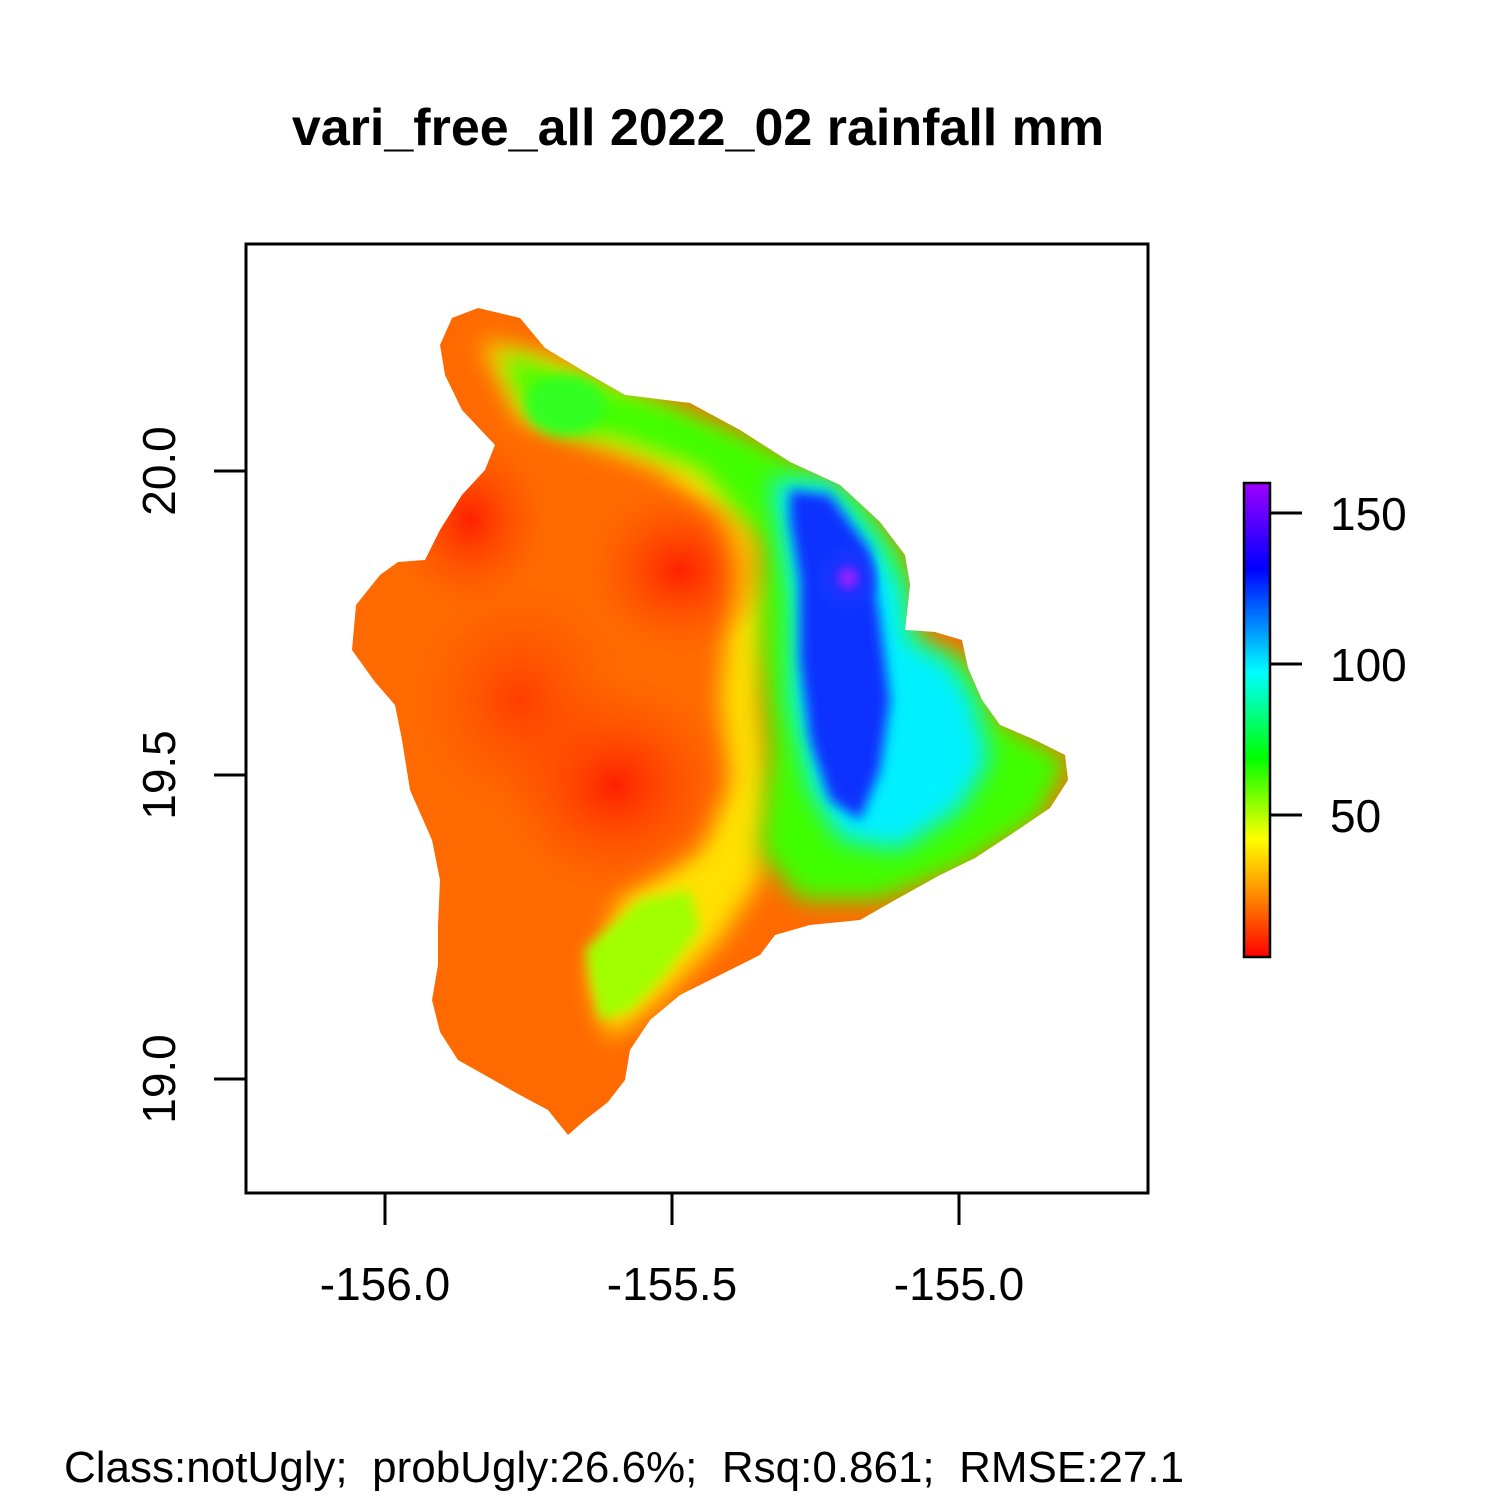 The width and height of the screenshot is (1500, 1500). I want to click on y-axis: 20.0 19.5 19.0, so click(189, 775).